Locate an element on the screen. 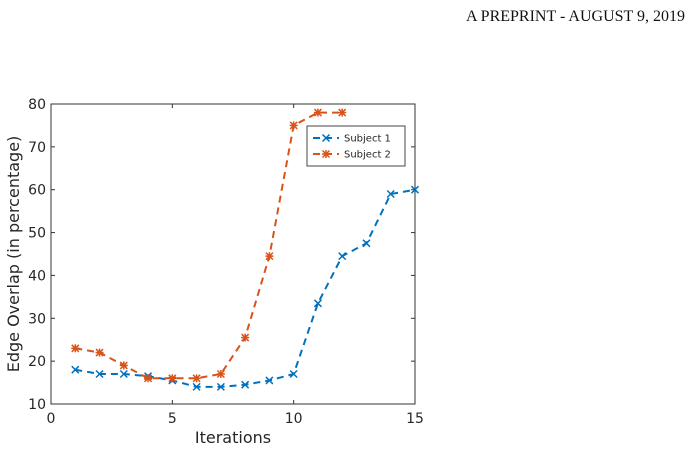 This screenshot has height=450, width=697. x-tick-label: 0 is located at coordinates (51, 419).